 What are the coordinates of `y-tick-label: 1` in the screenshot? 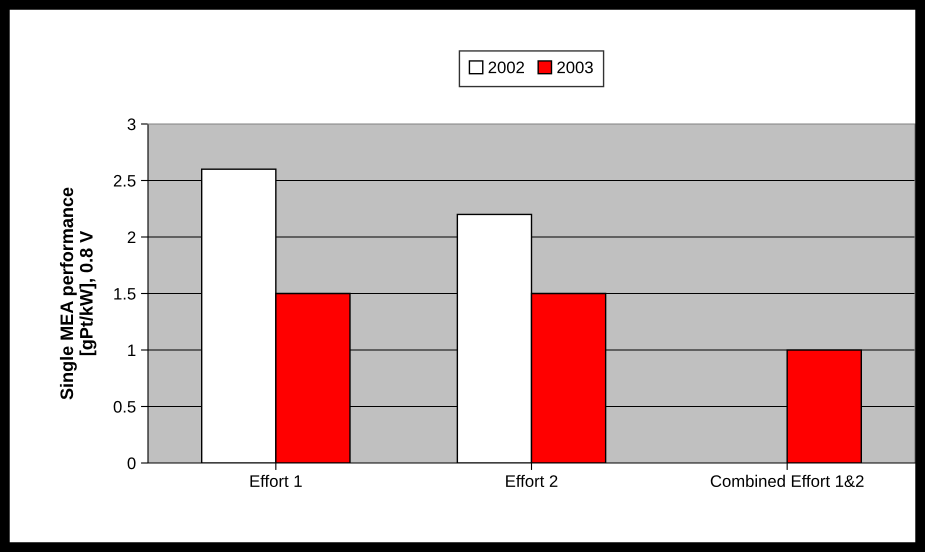 It's located at (132, 350).